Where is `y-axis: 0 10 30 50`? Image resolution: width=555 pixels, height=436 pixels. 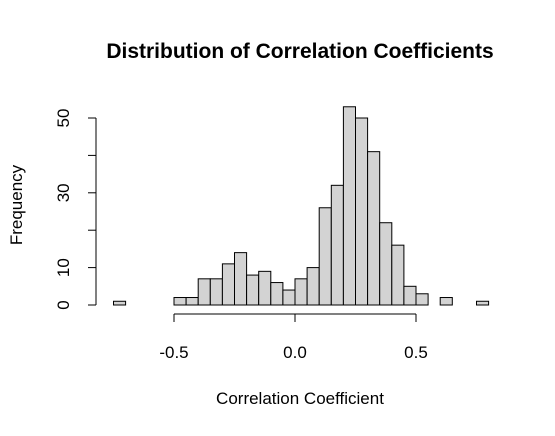 y-axis: 0 10 30 50 is located at coordinates (75, 209).